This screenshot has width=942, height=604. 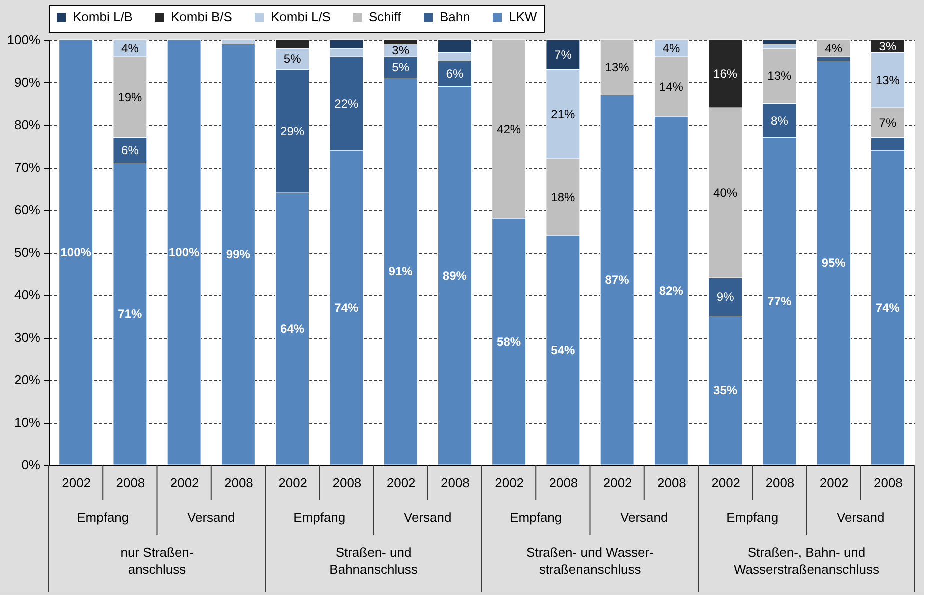 I want to click on data-label: 54%, so click(x=563, y=350).